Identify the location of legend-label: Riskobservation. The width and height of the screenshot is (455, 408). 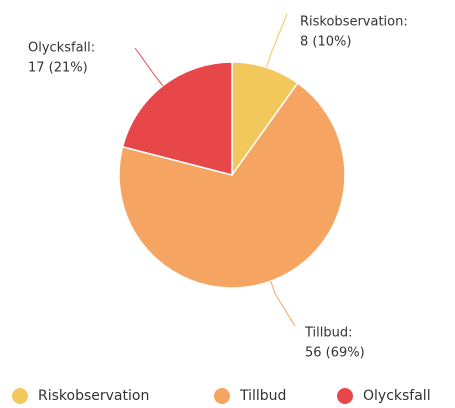
(93, 396).